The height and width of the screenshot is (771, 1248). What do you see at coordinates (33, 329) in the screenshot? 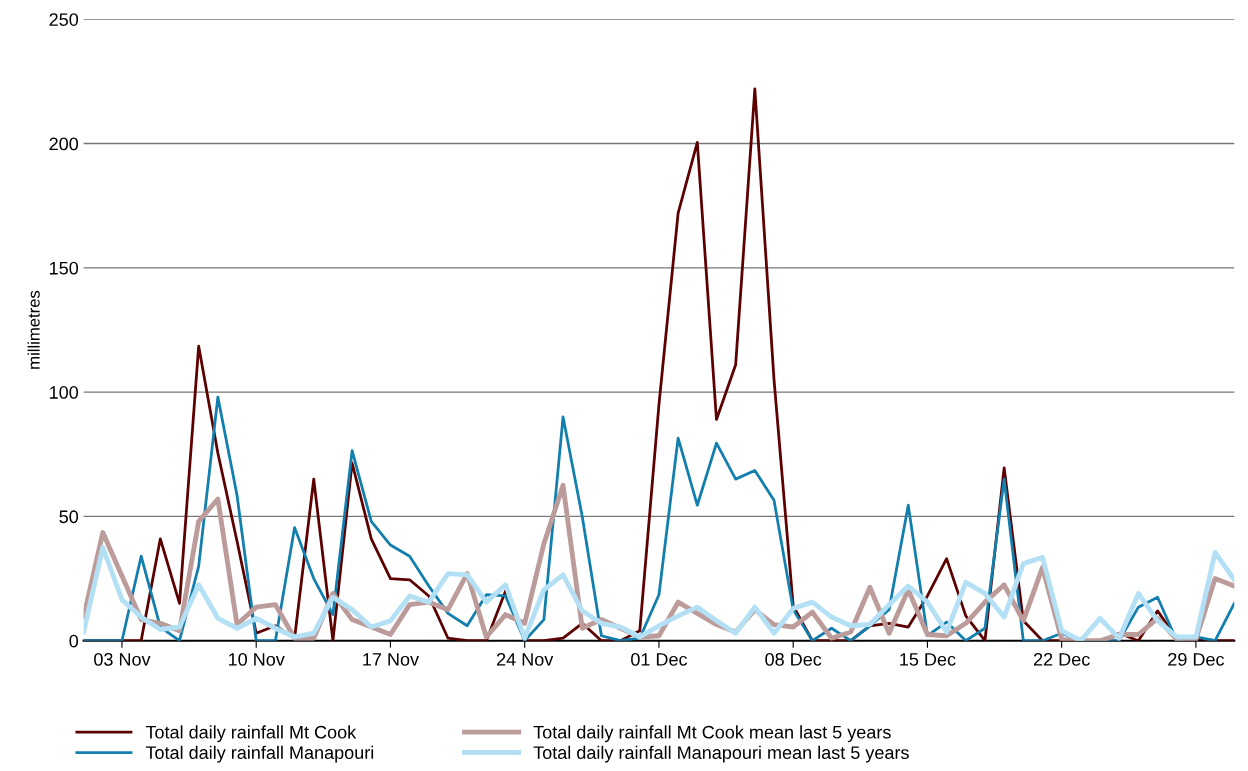
I see `y-axis-title: millimetres` at bounding box center [33, 329].